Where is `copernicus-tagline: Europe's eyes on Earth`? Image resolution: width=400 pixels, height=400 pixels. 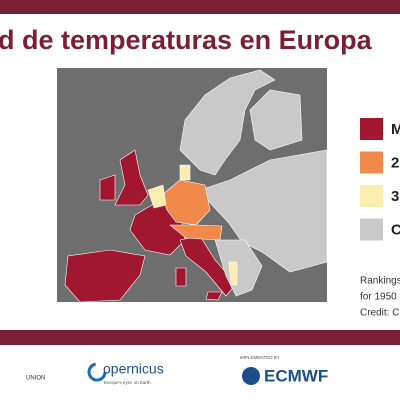
copernicus-tagline: Europe's eyes on Earth is located at coordinates (127, 382).